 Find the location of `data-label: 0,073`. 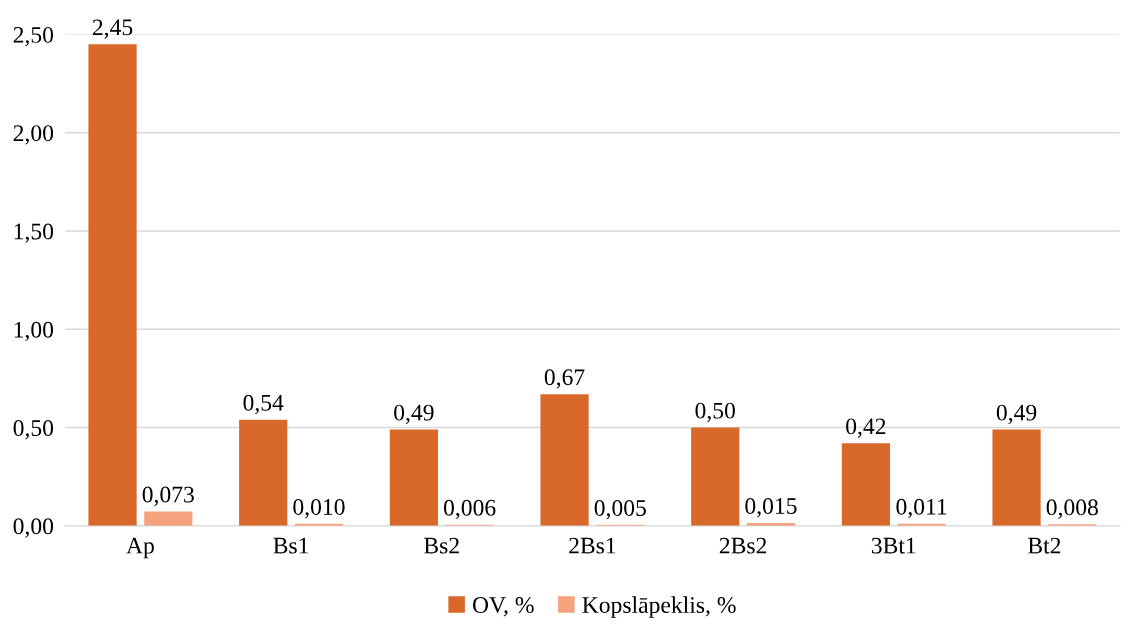

data-label: 0,073 is located at coordinates (168, 496).